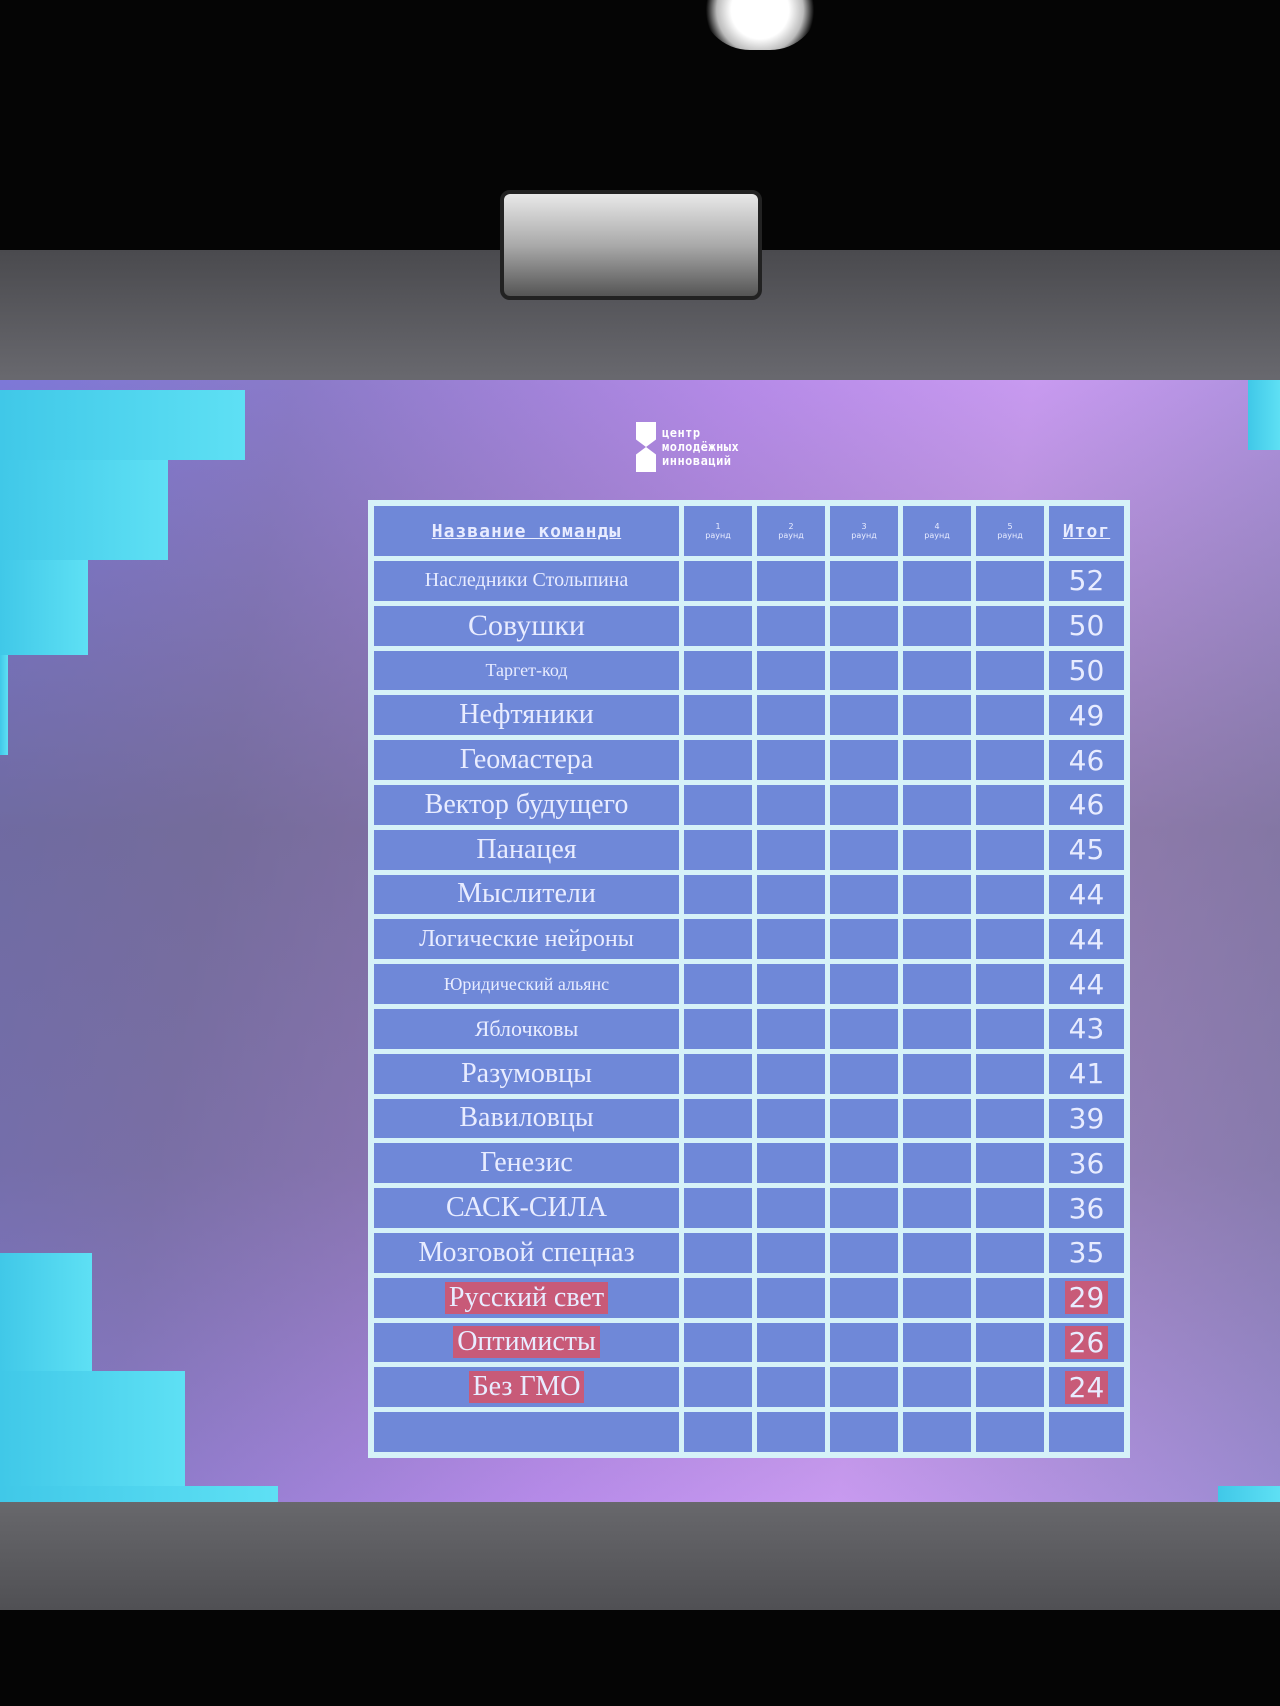 This screenshot has height=1706, width=1280. I want to click on team-name: Разумовцы, so click(526, 1073).